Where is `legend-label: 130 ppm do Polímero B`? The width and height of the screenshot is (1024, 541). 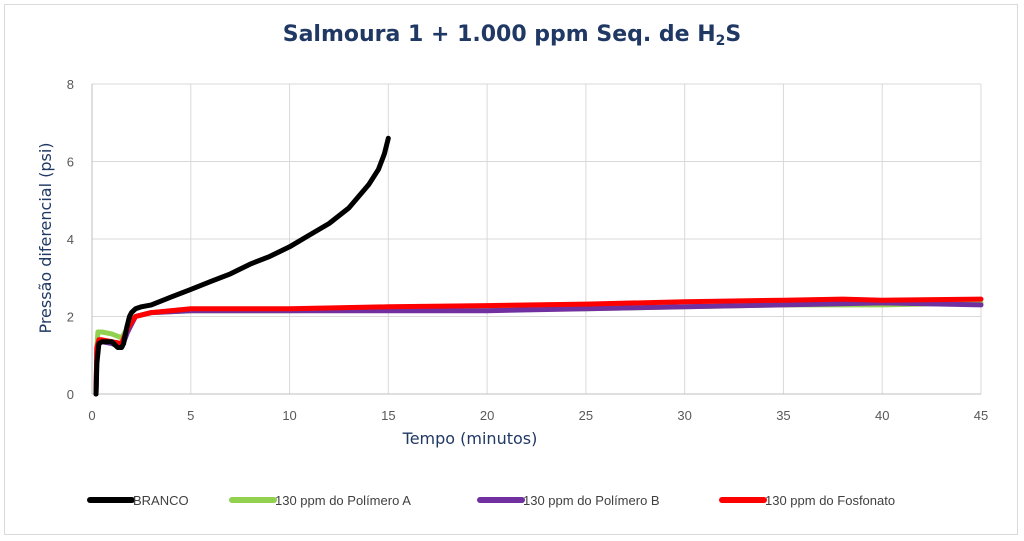
legend-label: 130 ppm do Polímero B is located at coordinates (591, 500).